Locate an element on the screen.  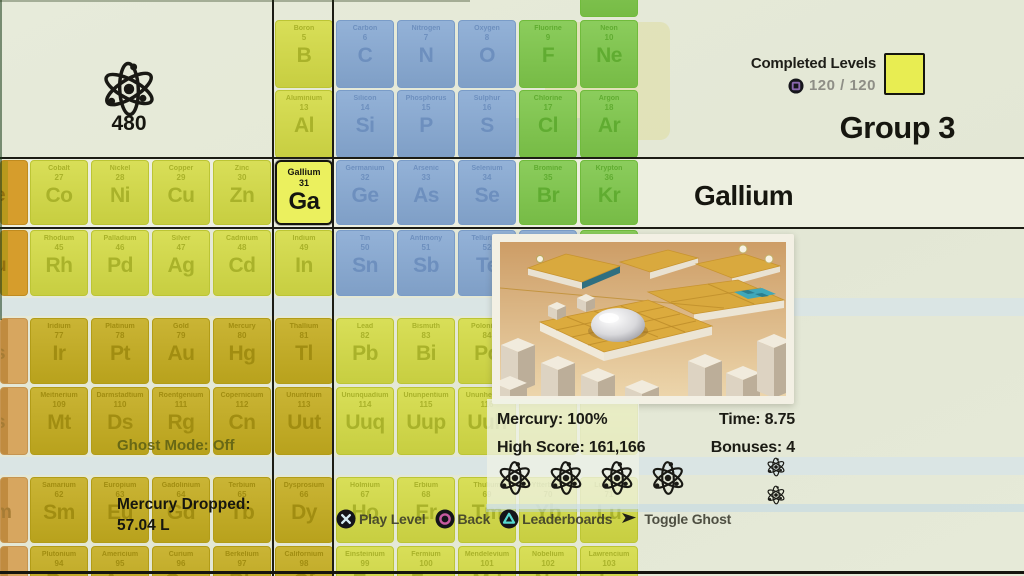
element-tile-mt: Meitnerium 109 Mt is located at coordinates (59, 421).